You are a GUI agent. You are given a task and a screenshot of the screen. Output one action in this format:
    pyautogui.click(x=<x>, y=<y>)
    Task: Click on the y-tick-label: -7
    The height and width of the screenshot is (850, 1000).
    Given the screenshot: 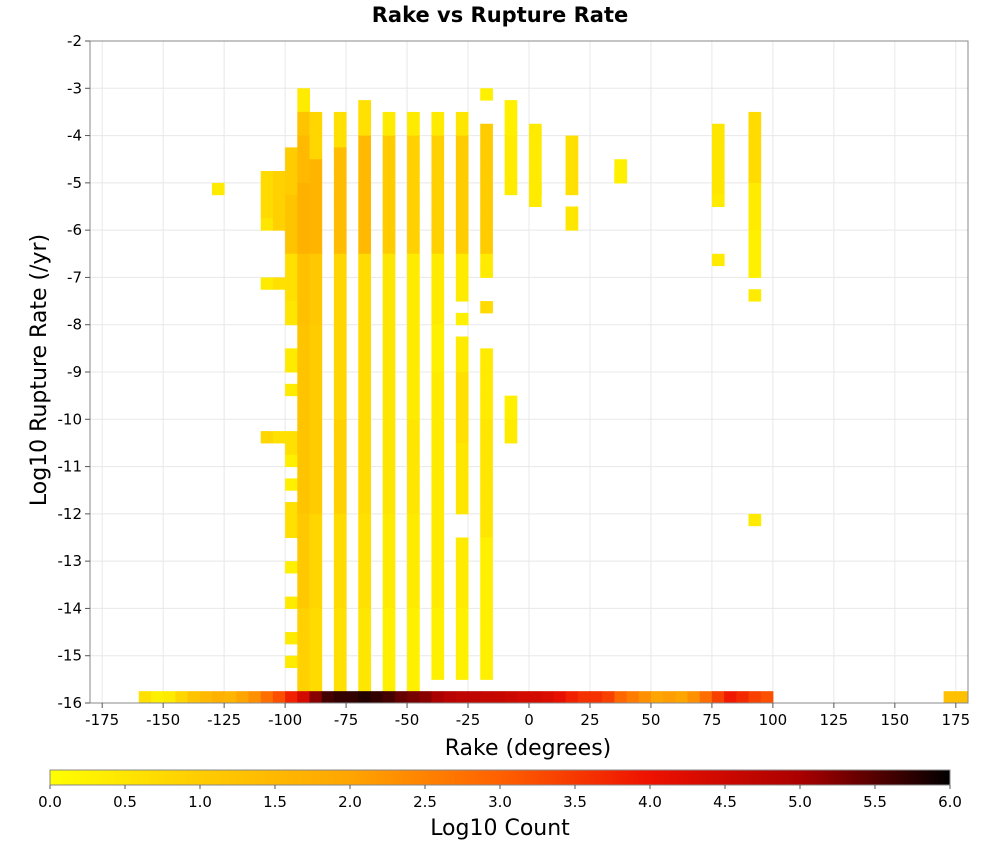 What is the action you would take?
    pyautogui.click(x=74, y=277)
    